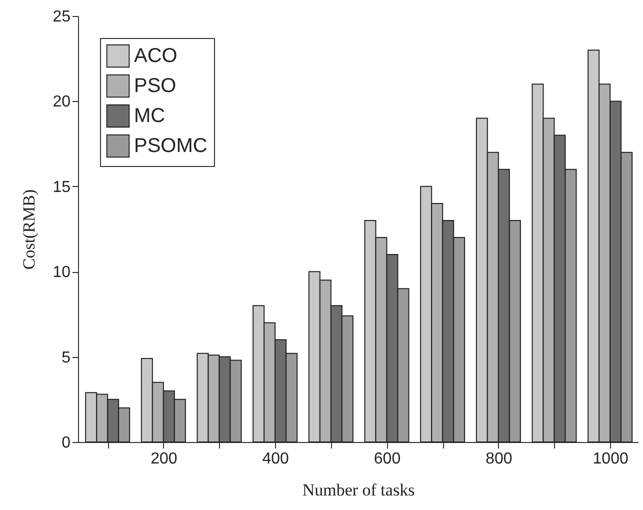 The width and height of the screenshot is (643, 510). I want to click on legend-label: PSOMC, so click(171, 146).